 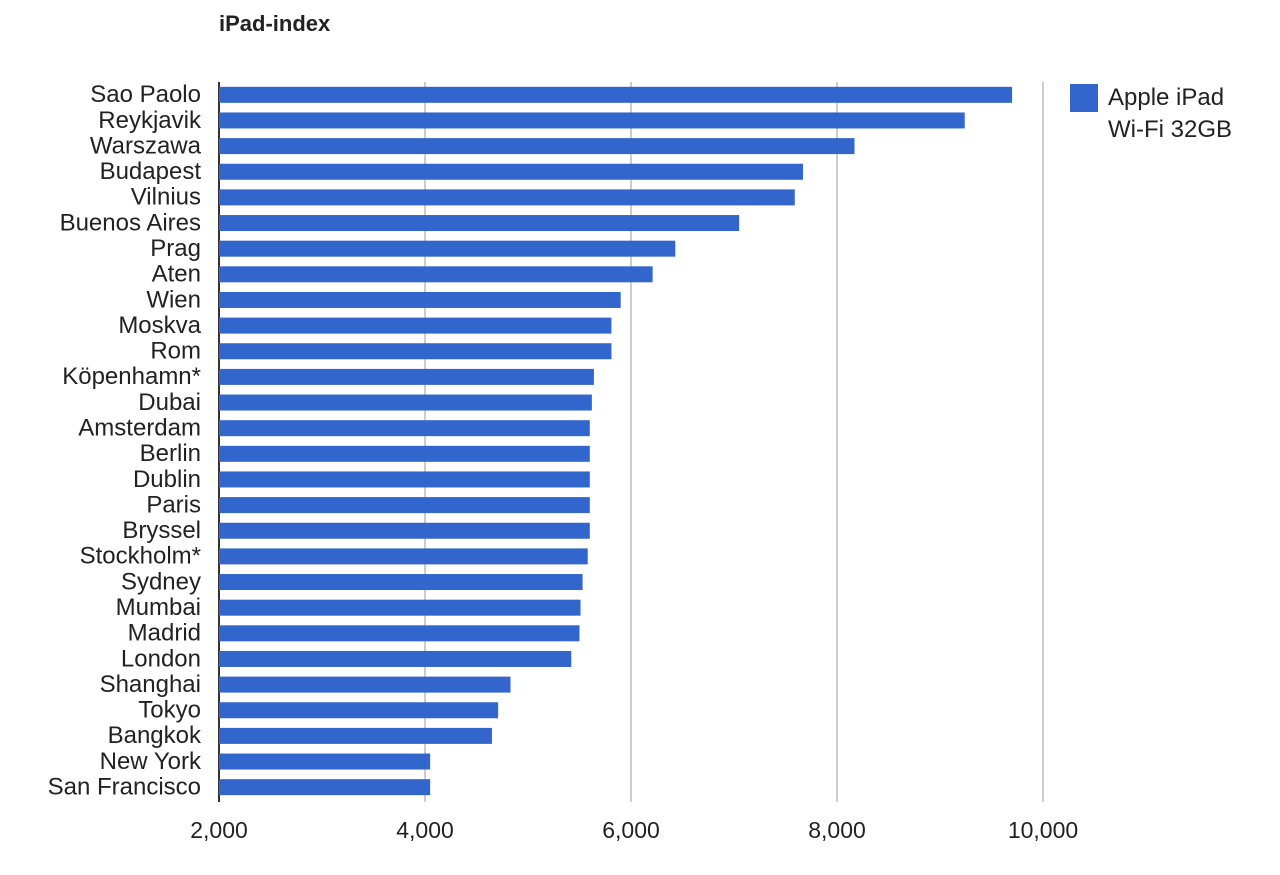 I want to click on y-tick-label: Bryssel, so click(x=161, y=530).